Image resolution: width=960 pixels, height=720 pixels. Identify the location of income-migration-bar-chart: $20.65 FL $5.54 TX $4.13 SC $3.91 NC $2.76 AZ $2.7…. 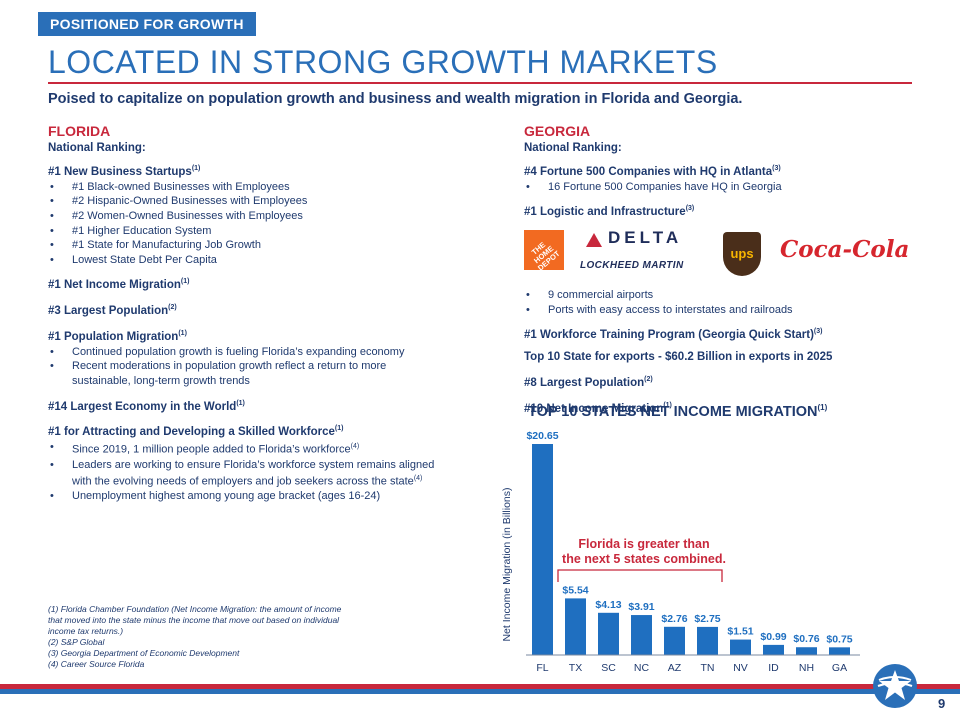
(680, 552).